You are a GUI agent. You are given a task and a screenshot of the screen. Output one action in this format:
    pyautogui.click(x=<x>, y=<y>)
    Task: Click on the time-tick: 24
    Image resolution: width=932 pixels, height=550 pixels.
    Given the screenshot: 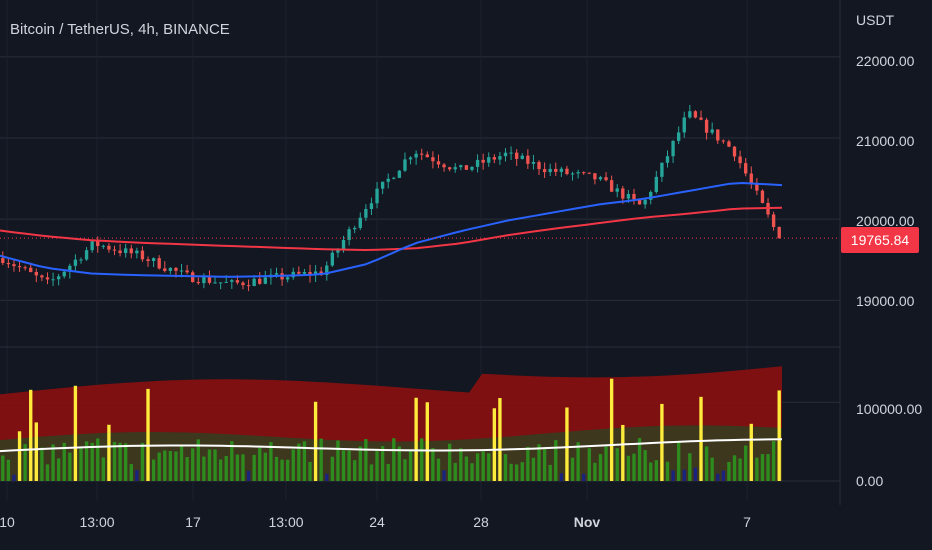 What is the action you would take?
    pyautogui.click(x=377, y=522)
    